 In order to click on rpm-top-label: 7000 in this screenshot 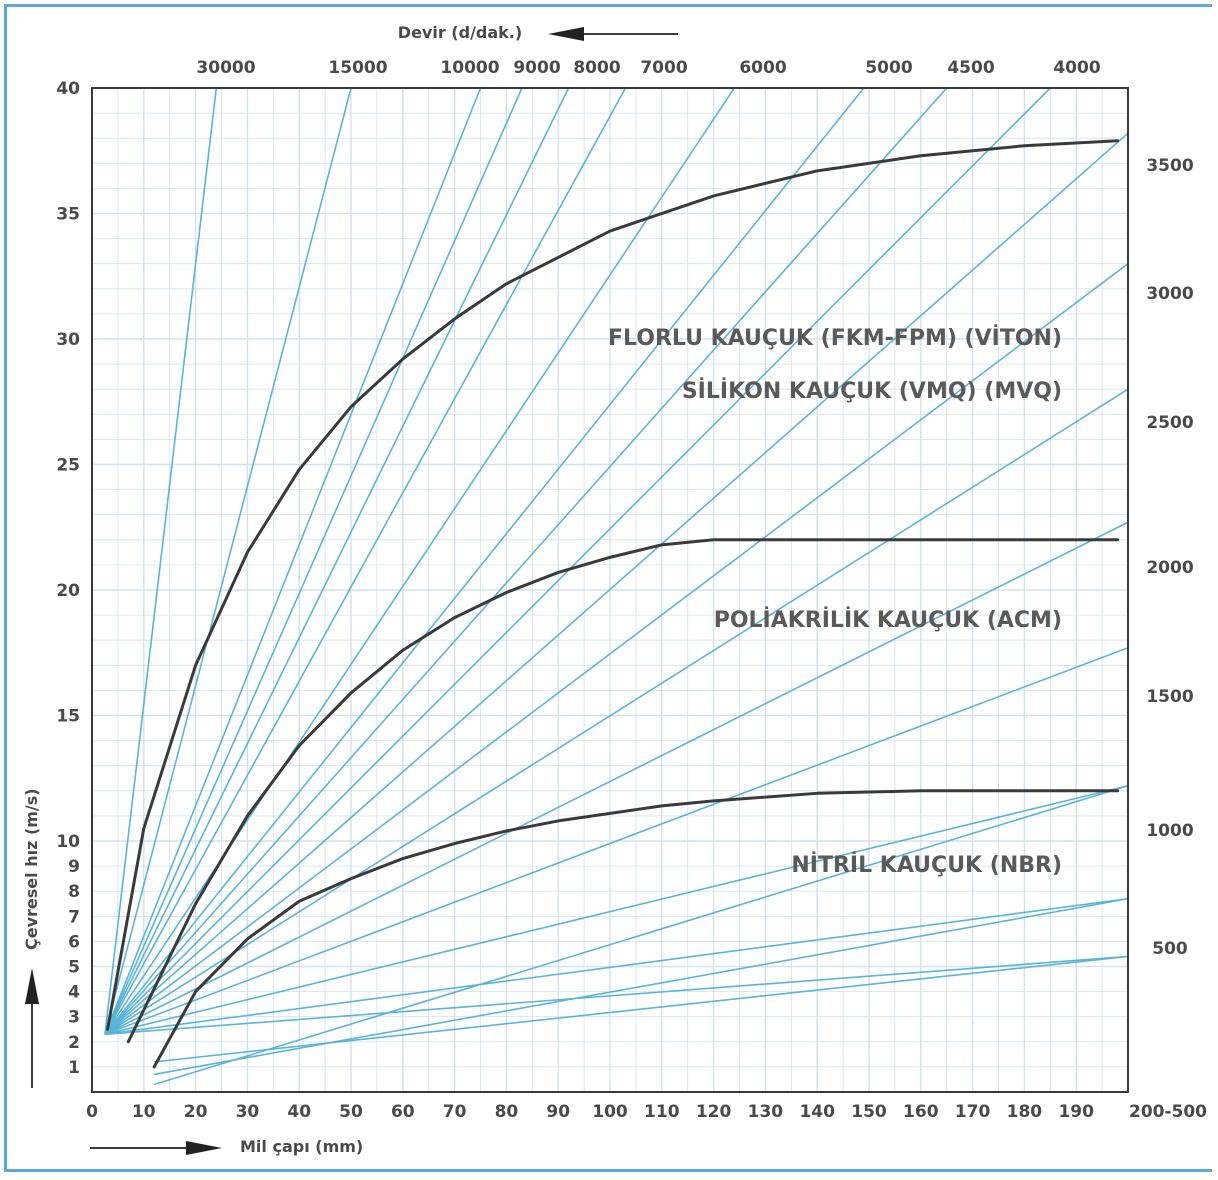, I will do `click(663, 68)`.